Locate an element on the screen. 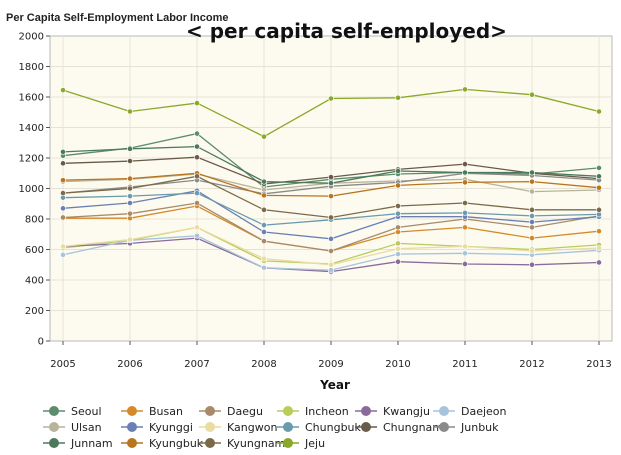 This screenshot has height=455, width=621. legend-item-ulsan: Ulsan is located at coordinates (72, 427).